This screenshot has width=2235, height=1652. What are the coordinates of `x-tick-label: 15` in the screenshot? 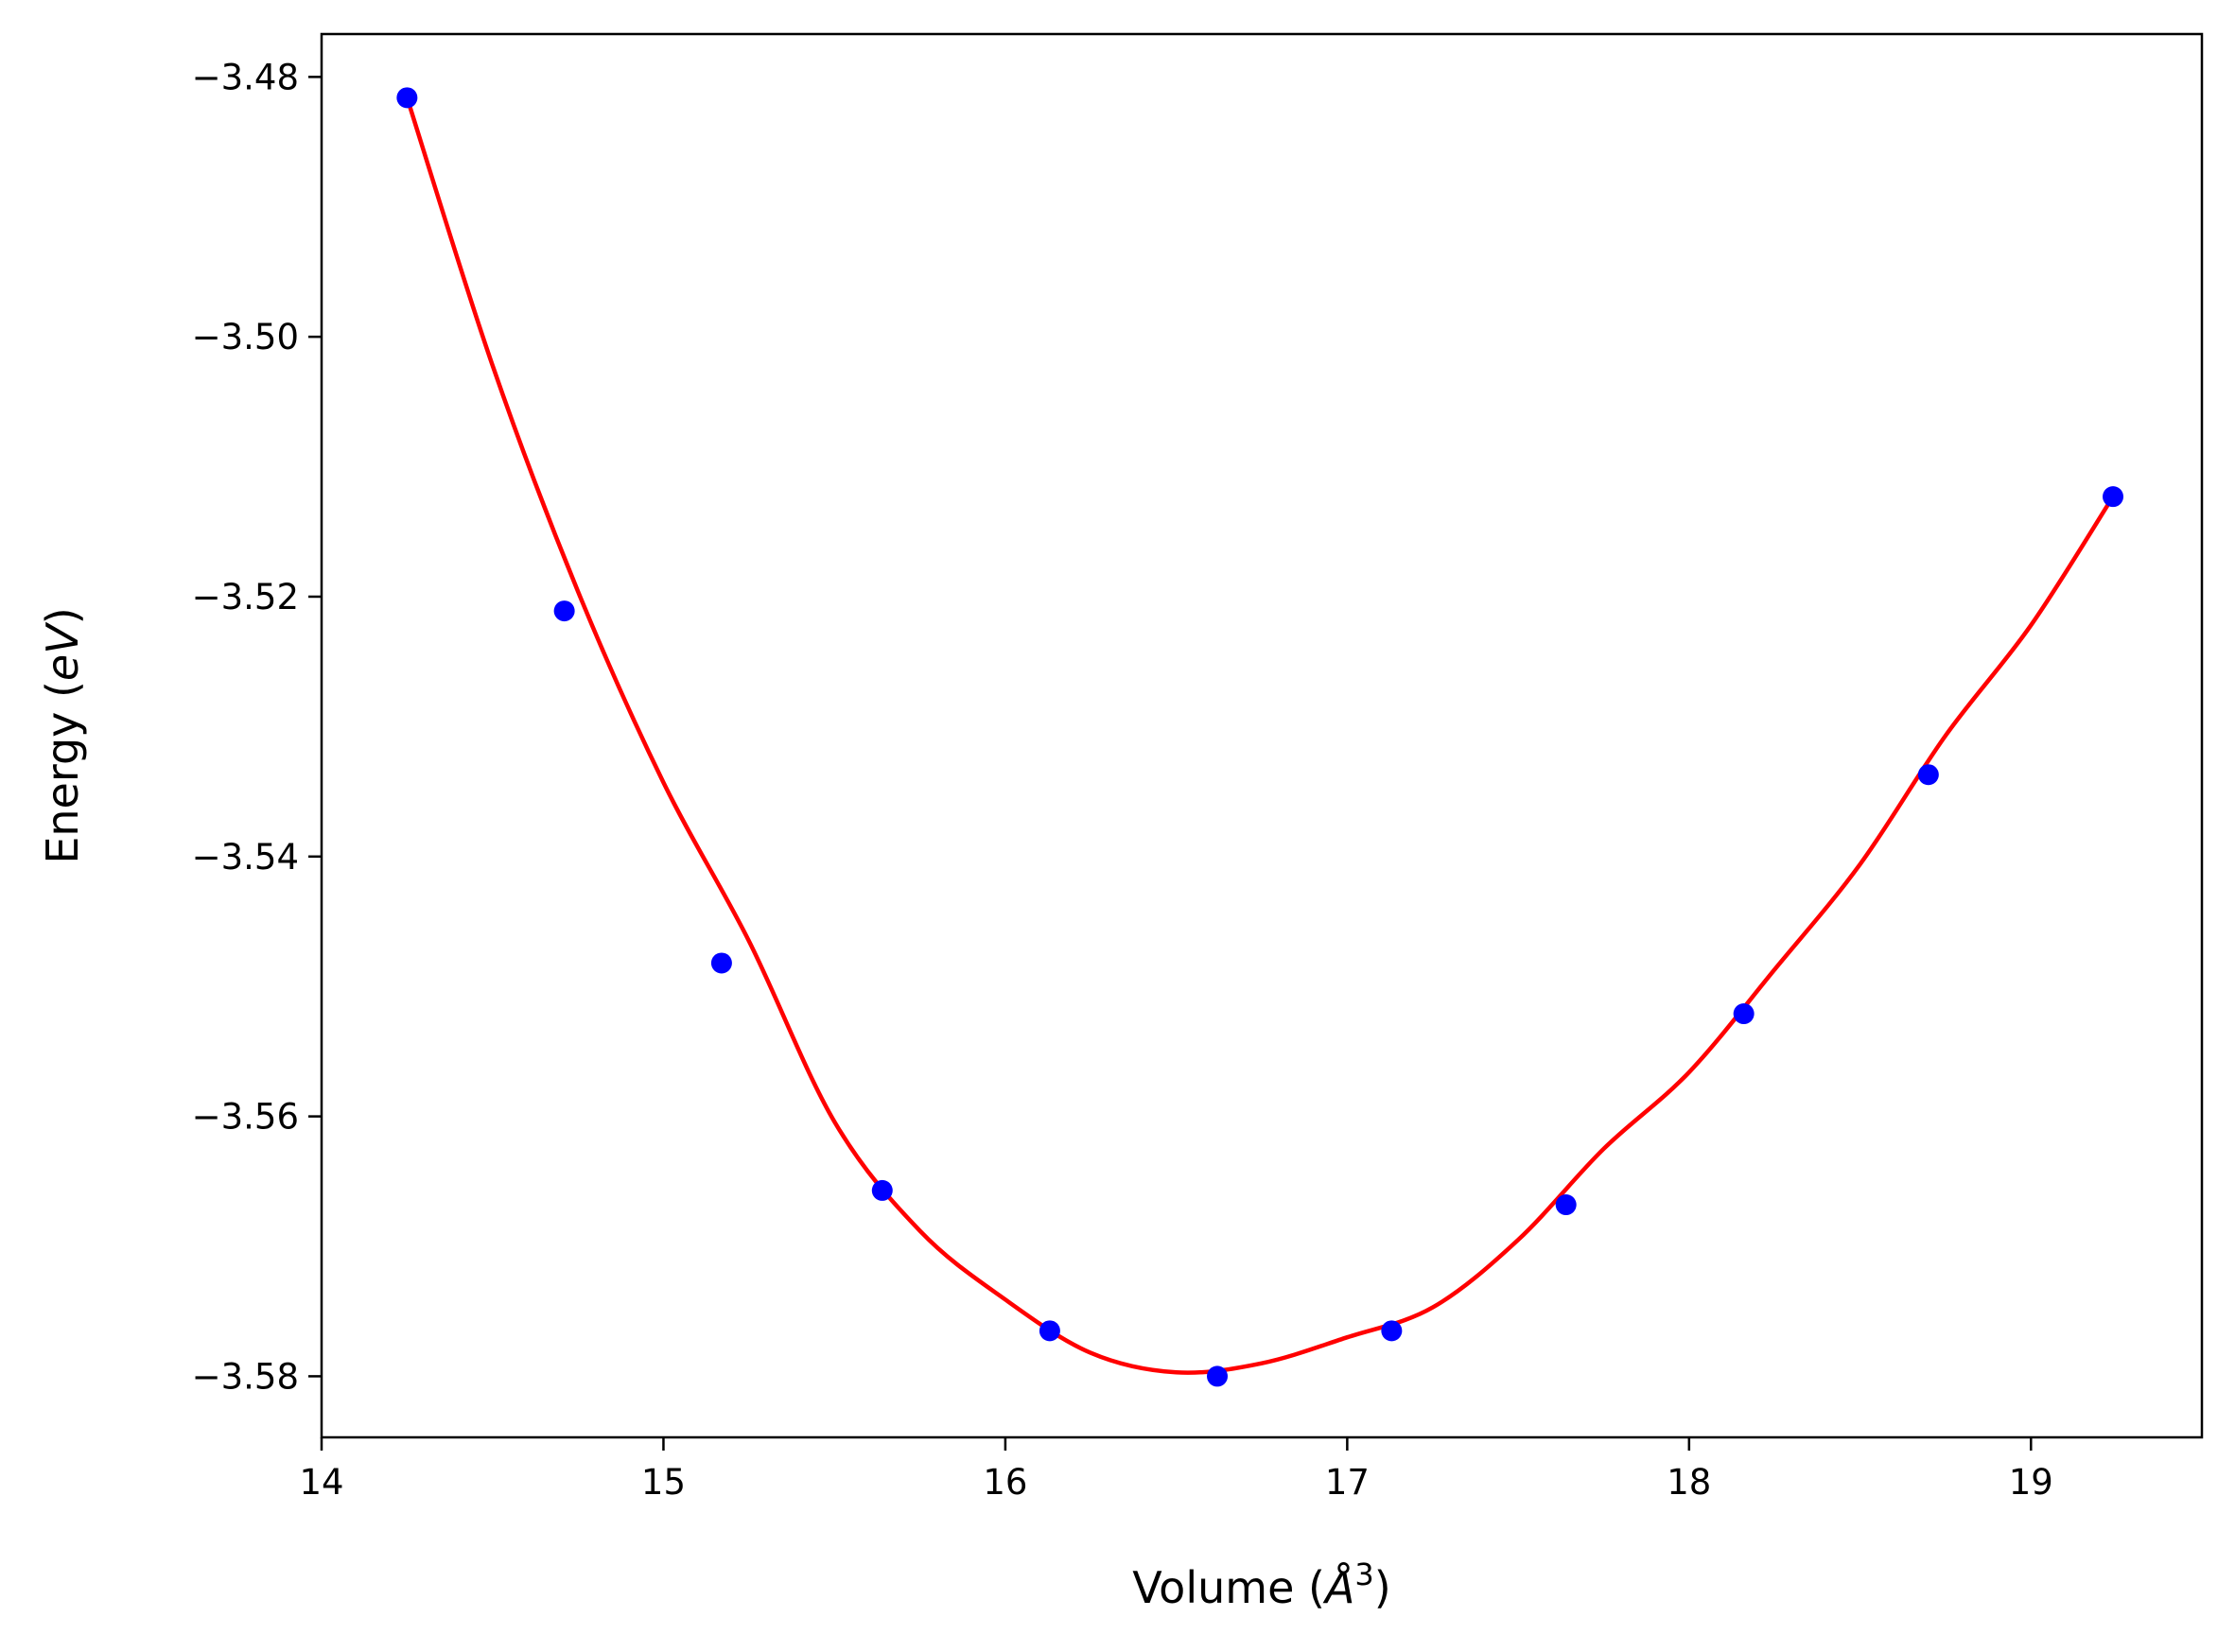 It's located at (663, 1483).